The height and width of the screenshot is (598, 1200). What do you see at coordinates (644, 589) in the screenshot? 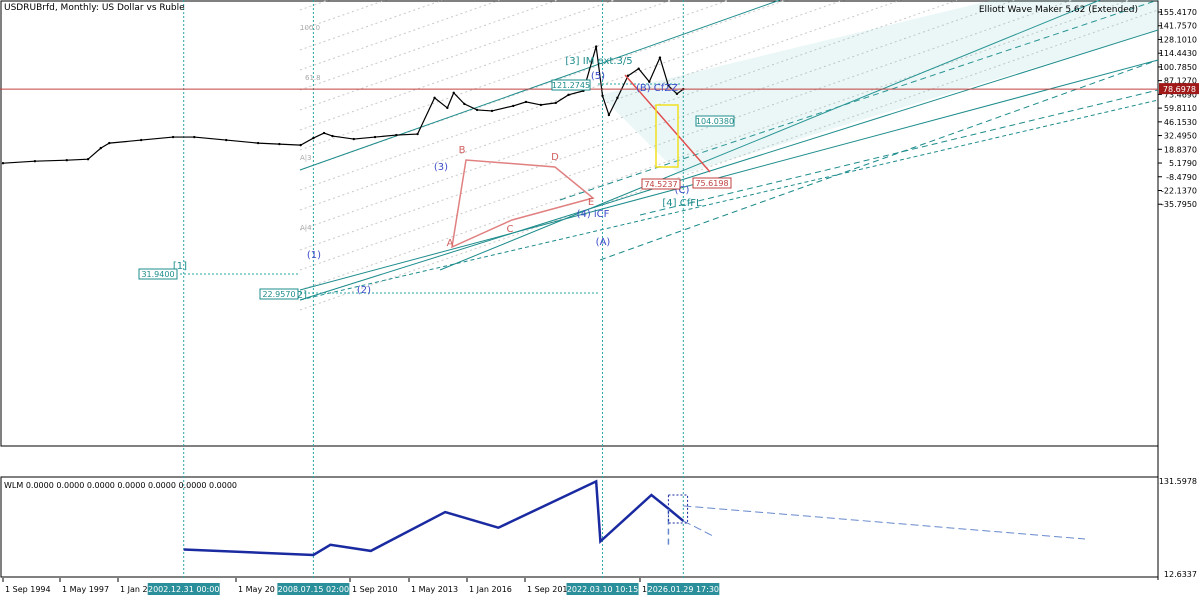
I see `x-tick-label: 1` at bounding box center [644, 589].